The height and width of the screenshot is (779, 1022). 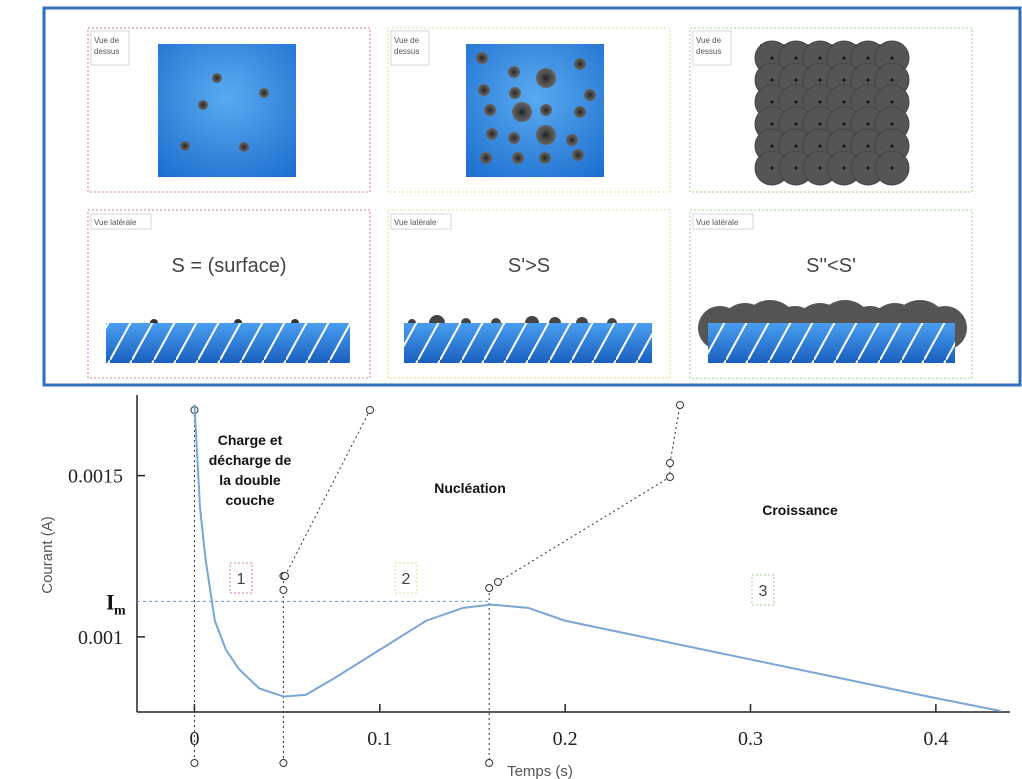 What do you see at coordinates (47, 555) in the screenshot?
I see `y-axis-label: Courant (A)` at bounding box center [47, 555].